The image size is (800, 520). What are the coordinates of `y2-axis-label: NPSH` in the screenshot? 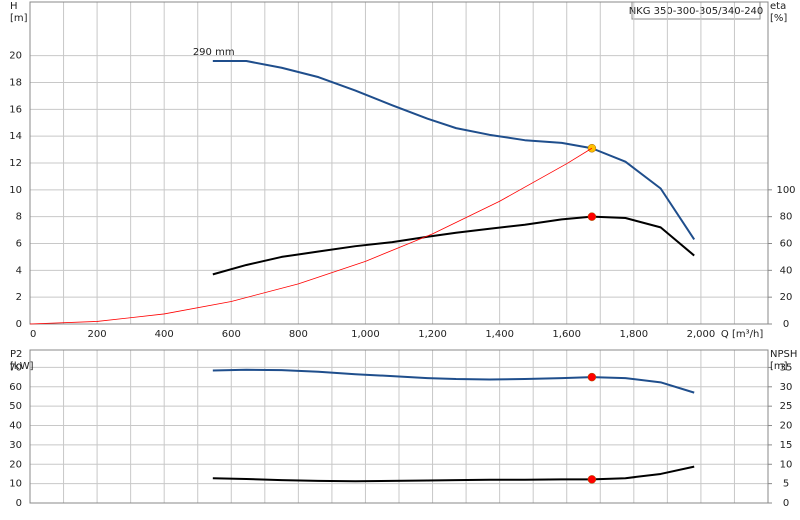 It's located at (783, 354).